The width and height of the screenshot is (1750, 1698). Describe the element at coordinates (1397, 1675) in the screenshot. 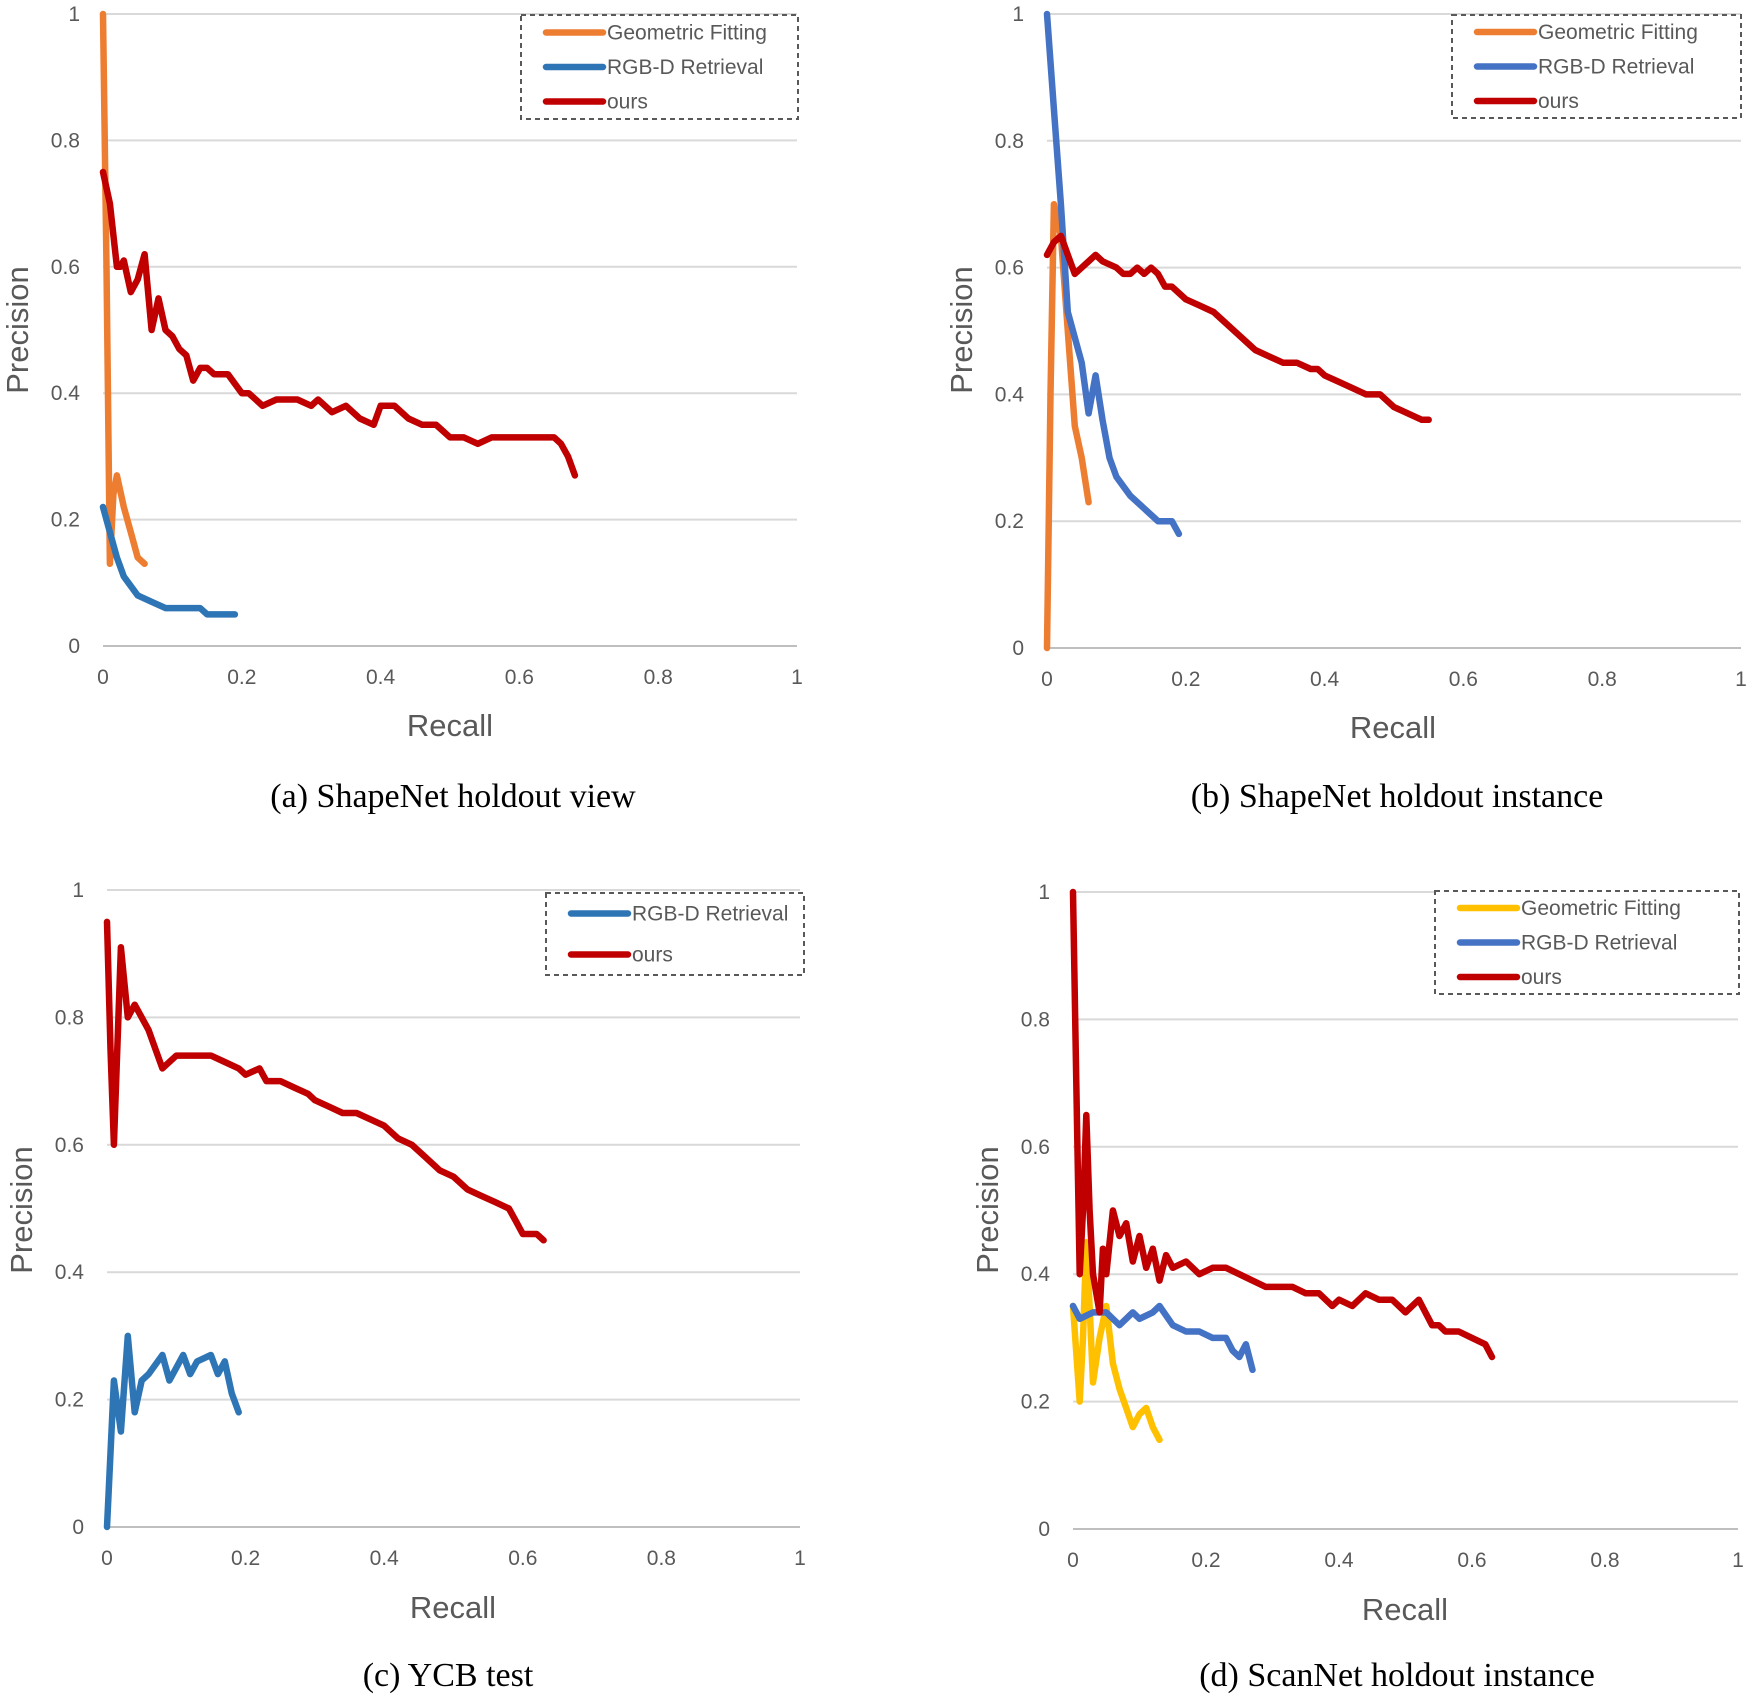

I see `chart-caption: (d) ScanNet holdout instance` at that location.